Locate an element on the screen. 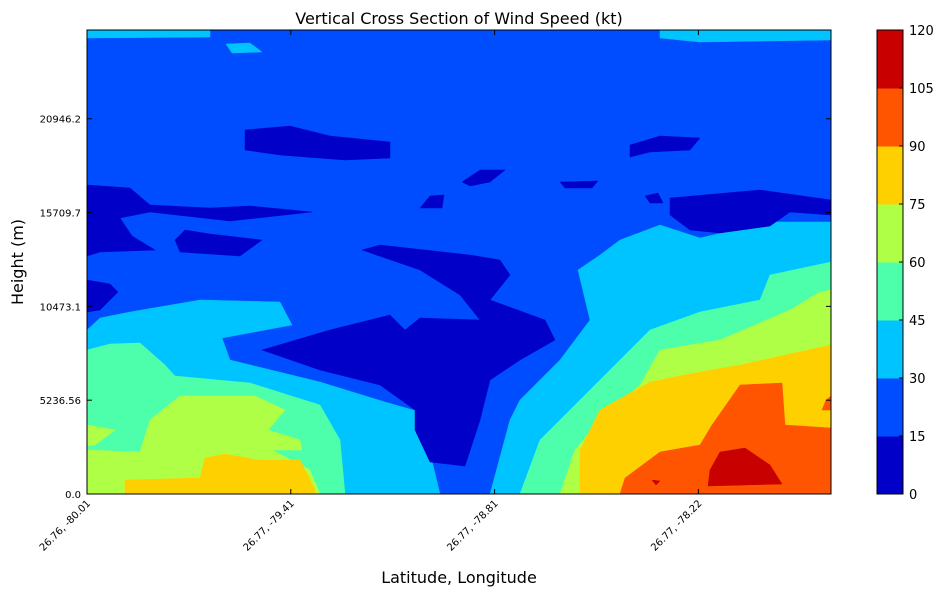 The height and width of the screenshot is (600, 942). y-axis-label: Height (m) is located at coordinates (17, 262).